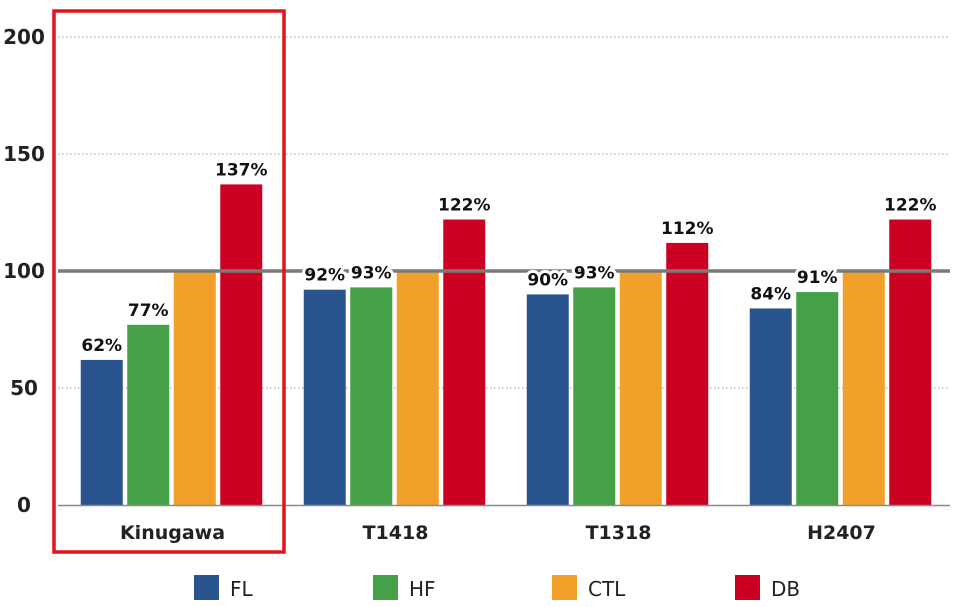  What do you see at coordinates (385, 587) in the screenshot?
I see `legend-swatch-hf` at bounding box center [385, 587].